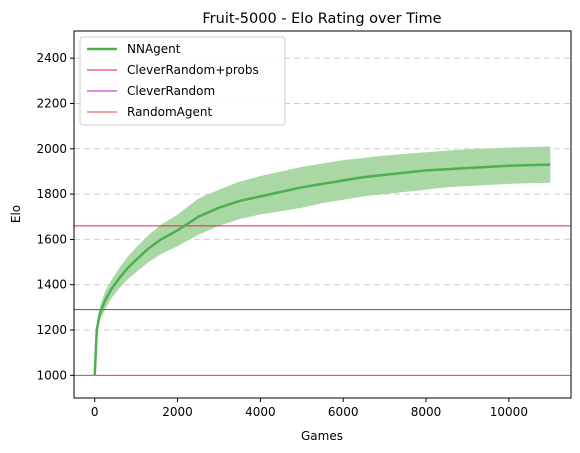 The height and width of the screenshot is (453, 580). What do you see at coordinates (51, 239) in the screenshot?
I see `y-tick-label-1600: 1600` at bounding box center [51, 239].